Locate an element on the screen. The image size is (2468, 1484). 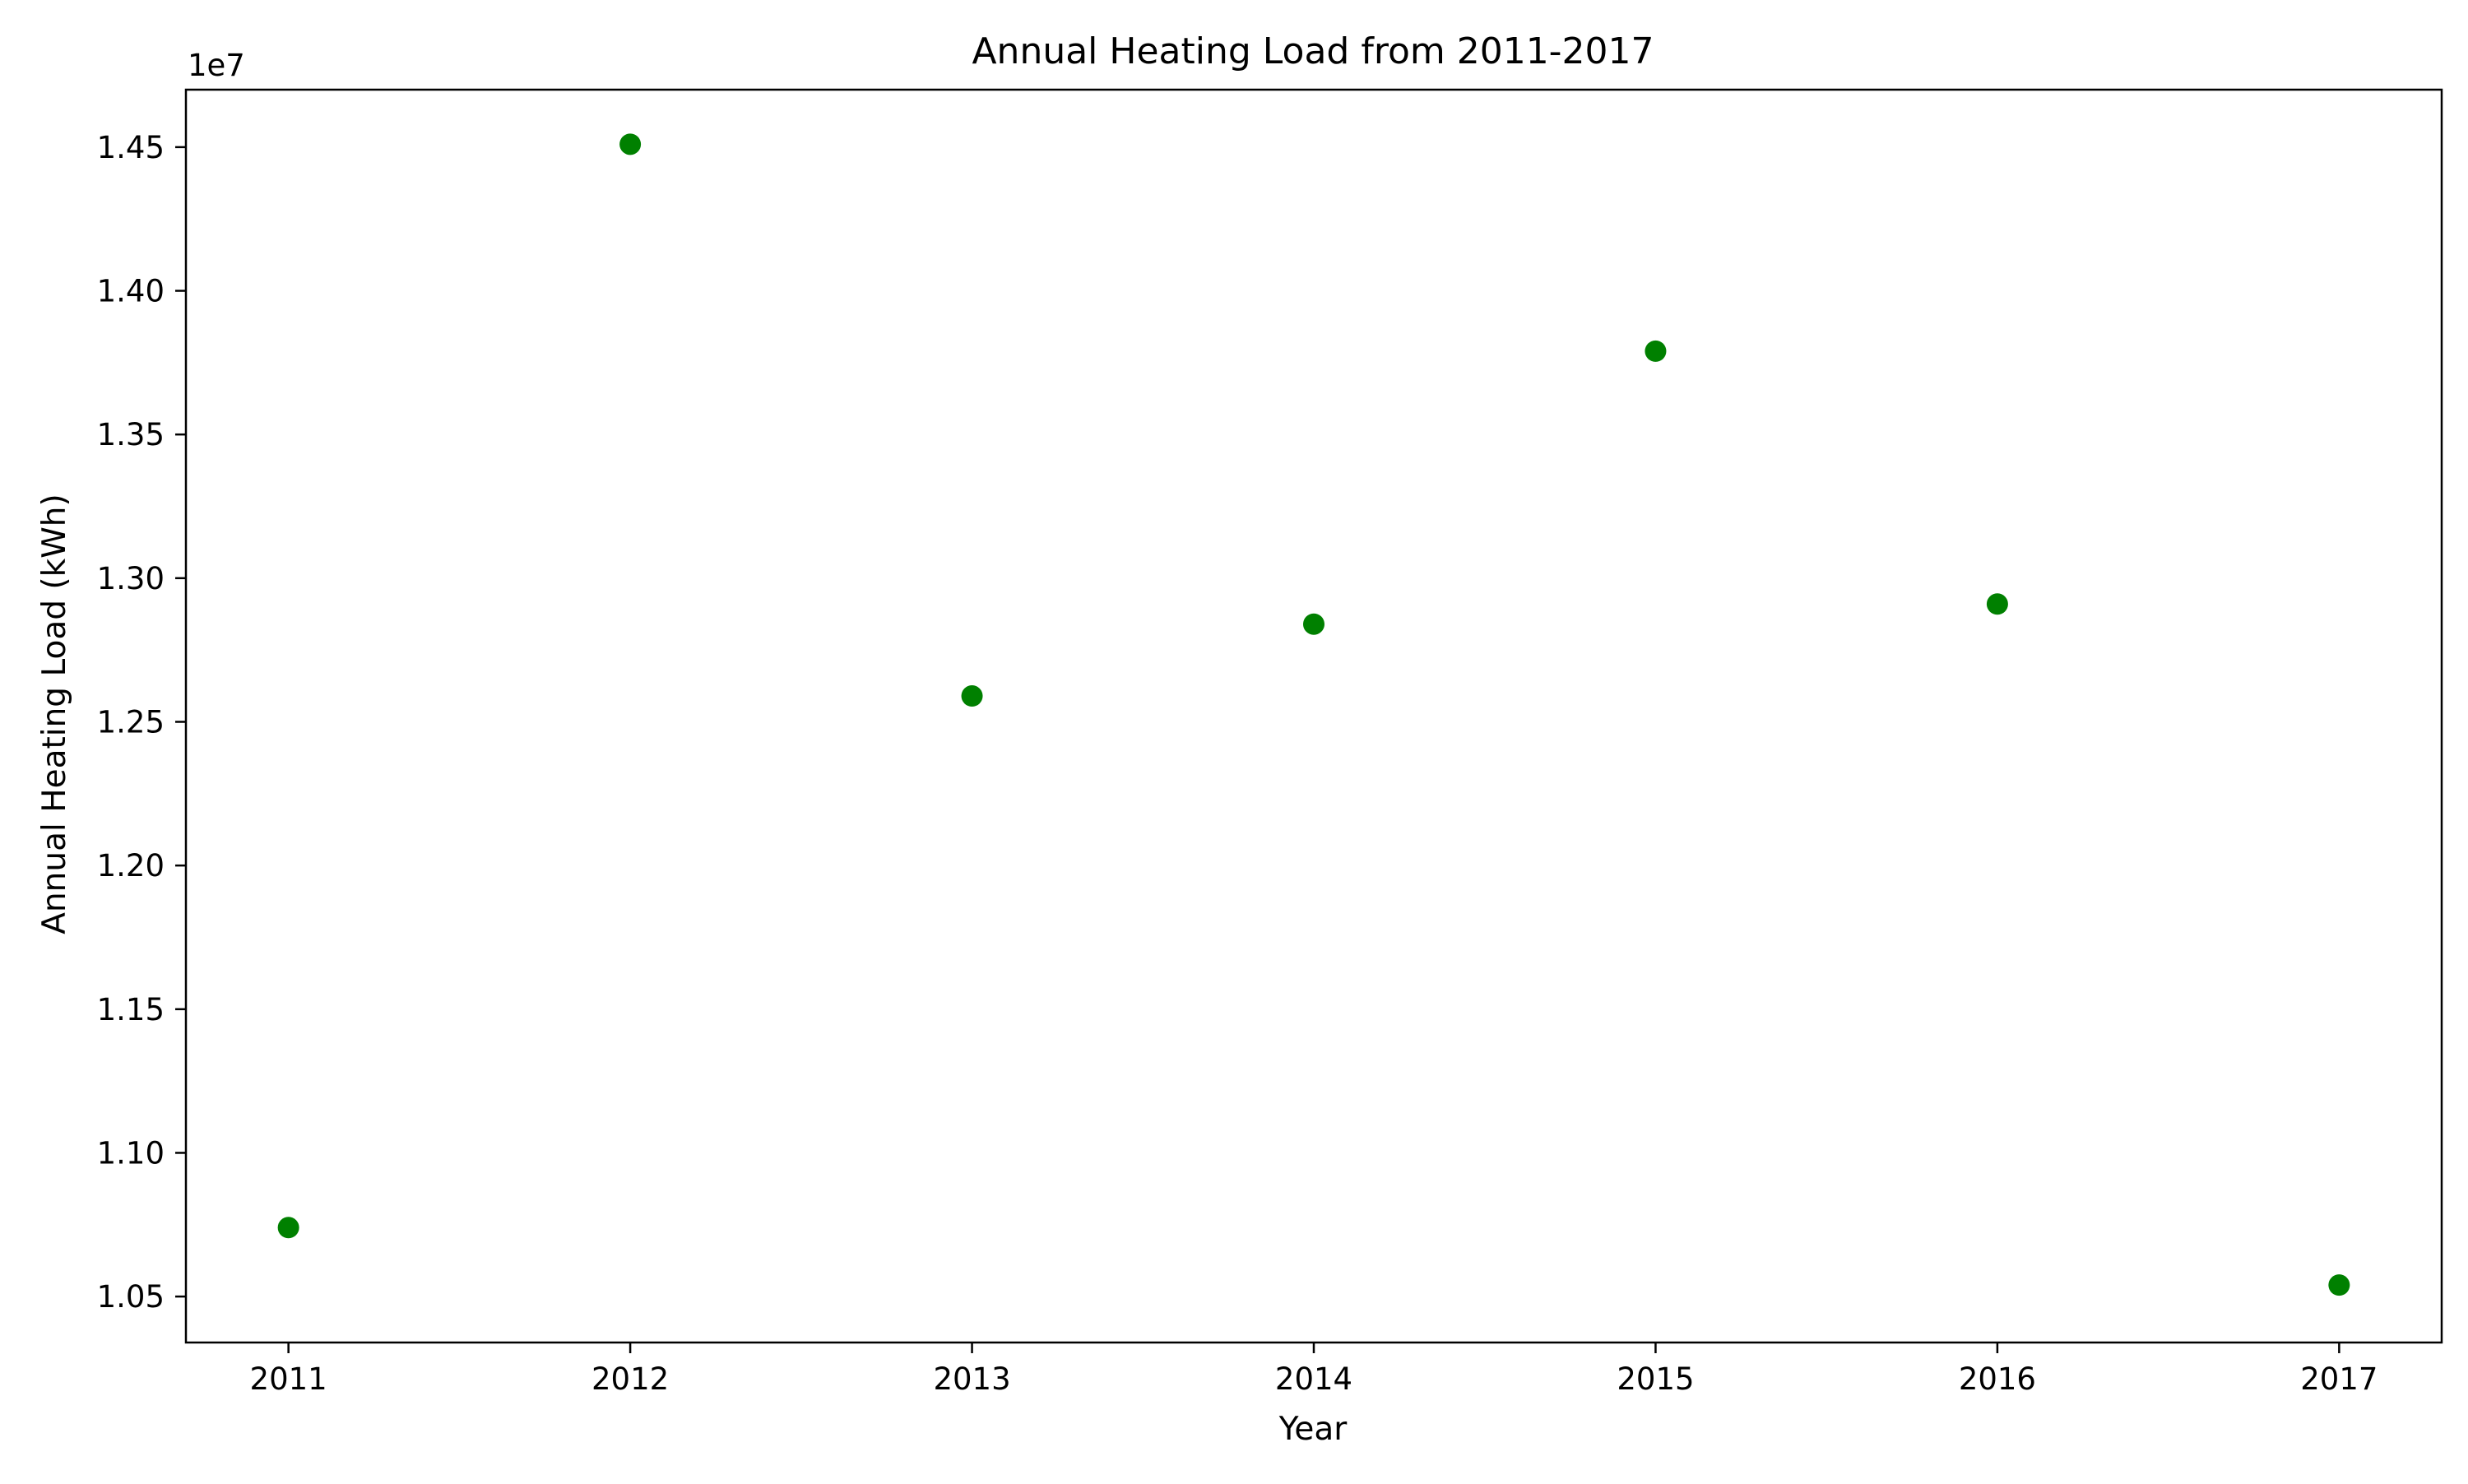
x-tick-label: 2011 is located at coordinates (288, 1379).